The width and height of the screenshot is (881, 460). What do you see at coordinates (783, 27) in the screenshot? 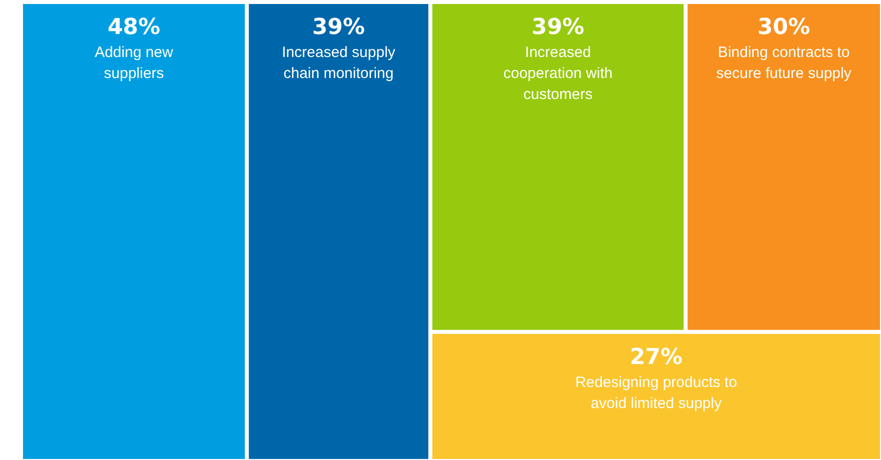
I see `data-label: 30%` at bounding box center [783, 27].